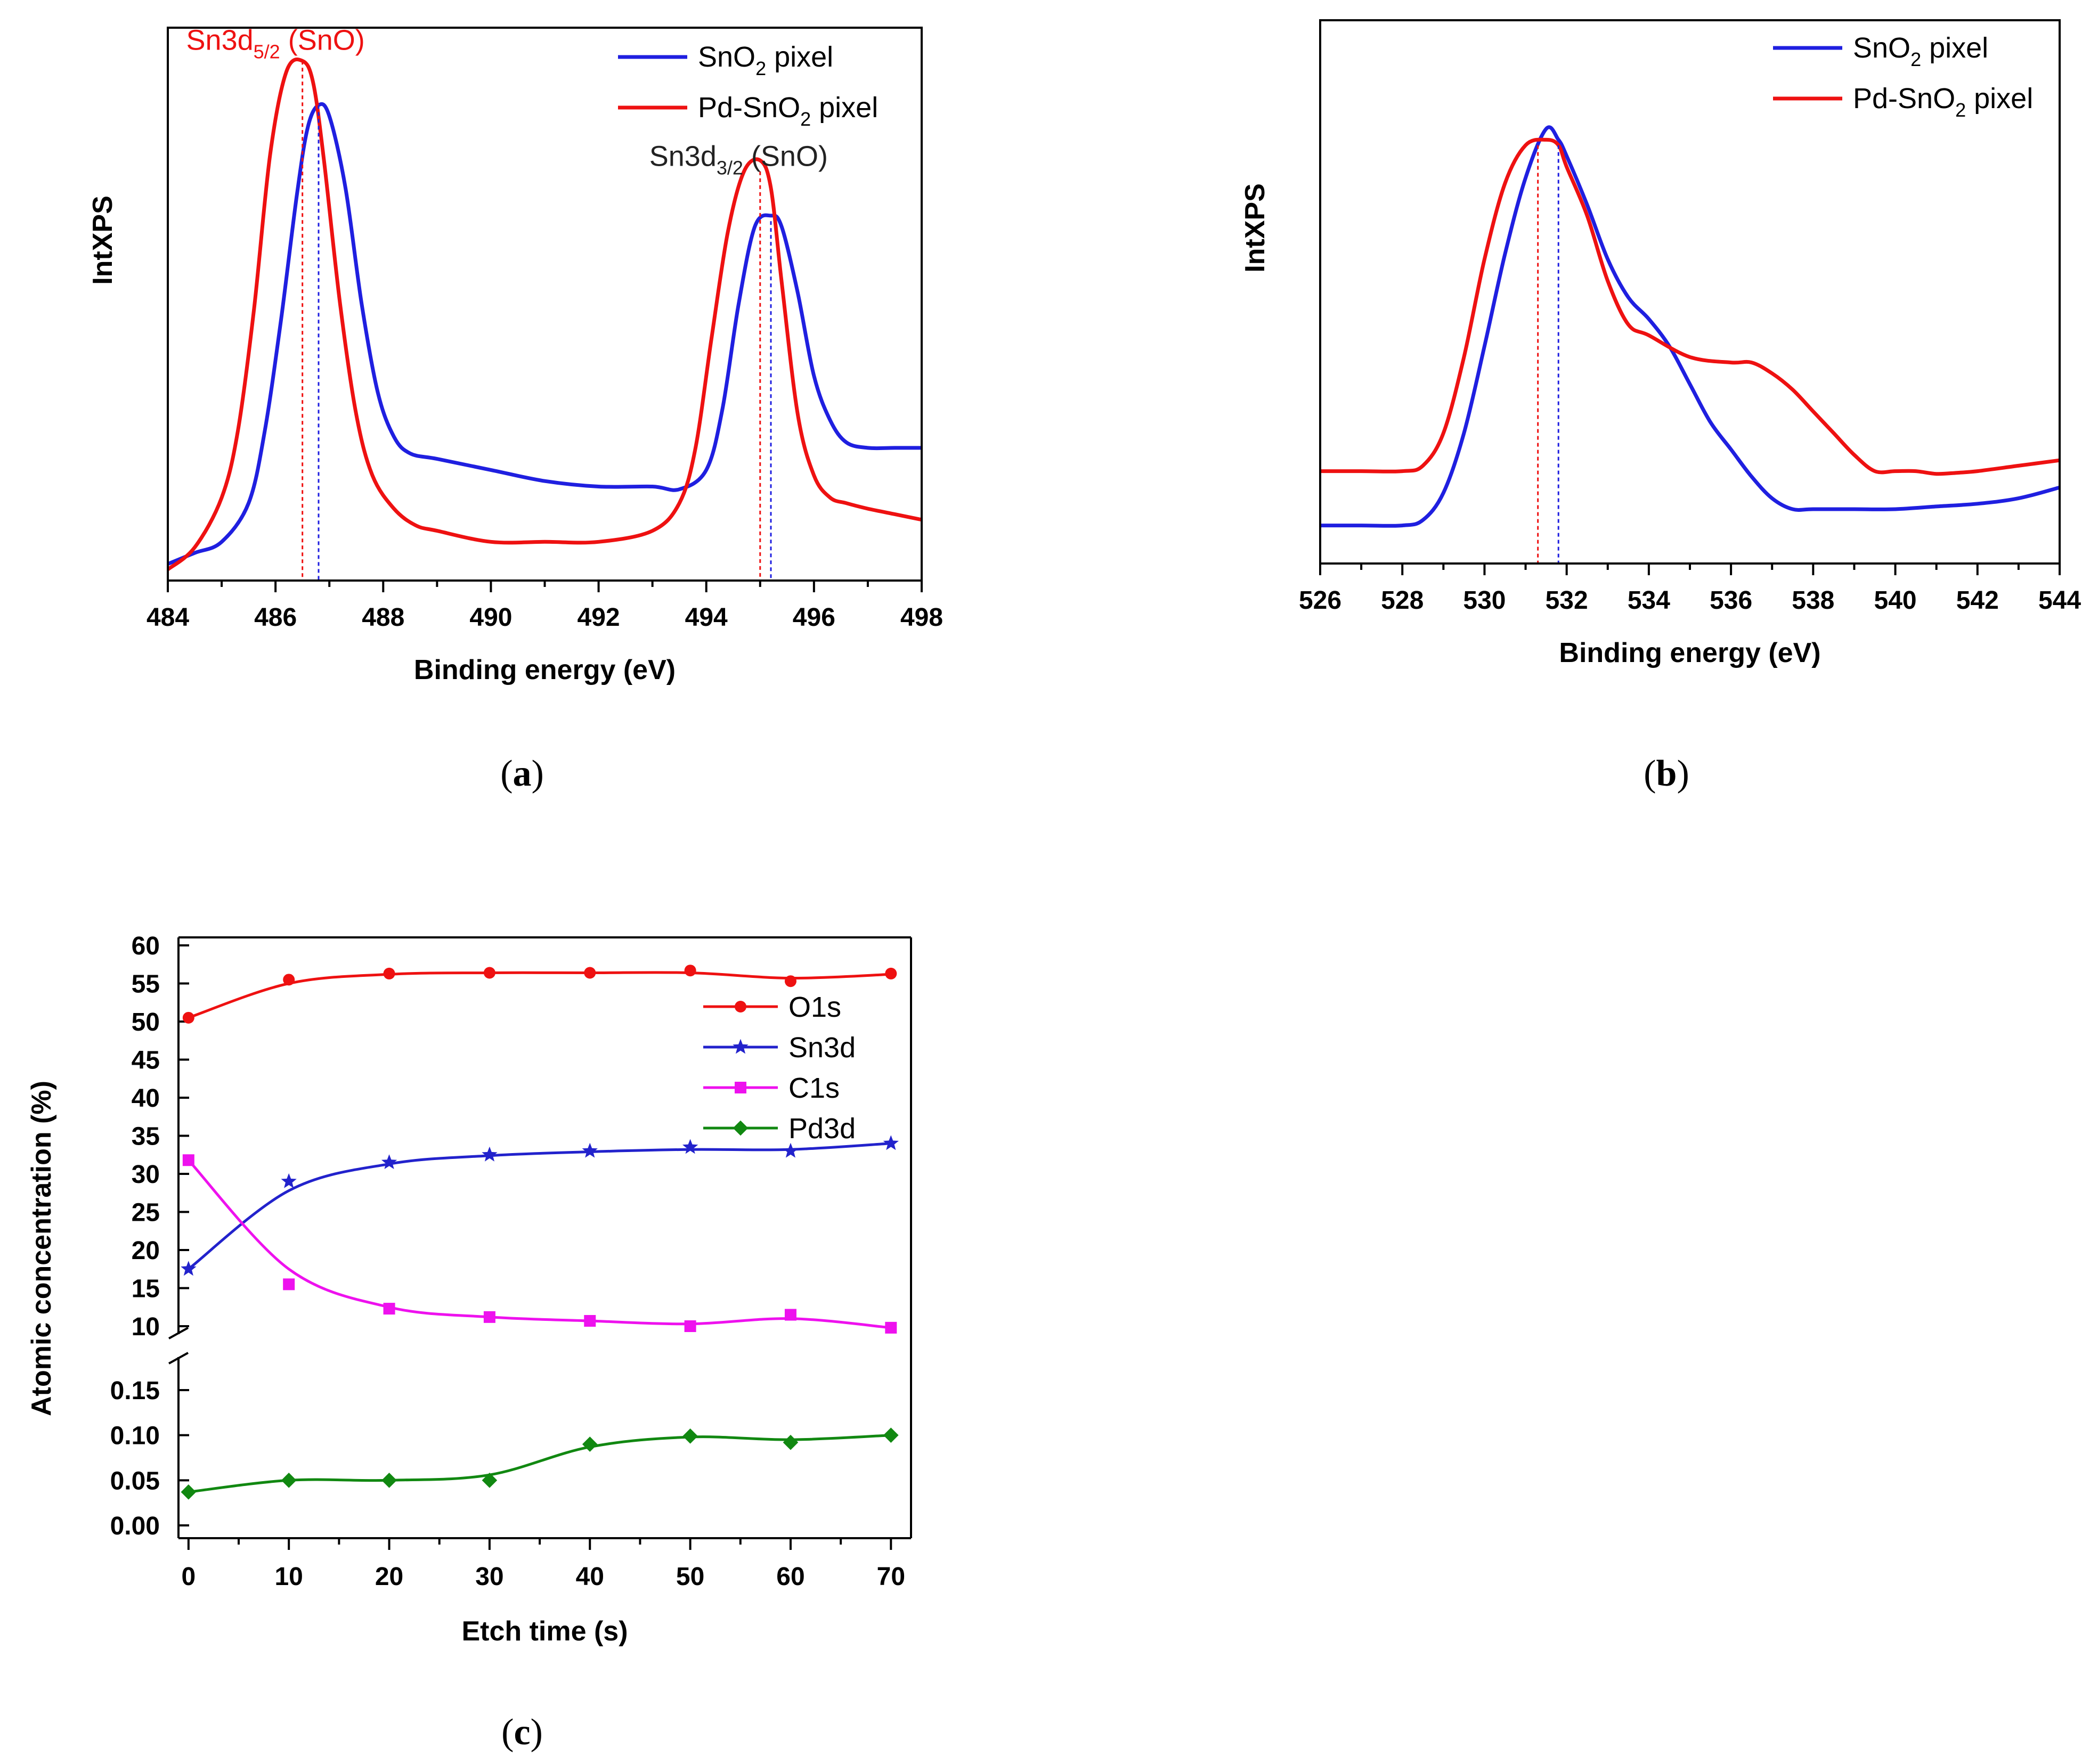 The image size is (2098, 1764). What do you see at coordinates (590, 1577) in the screenshot?
I see `x-tick-label: 40` at bounding box center [590, 1577].